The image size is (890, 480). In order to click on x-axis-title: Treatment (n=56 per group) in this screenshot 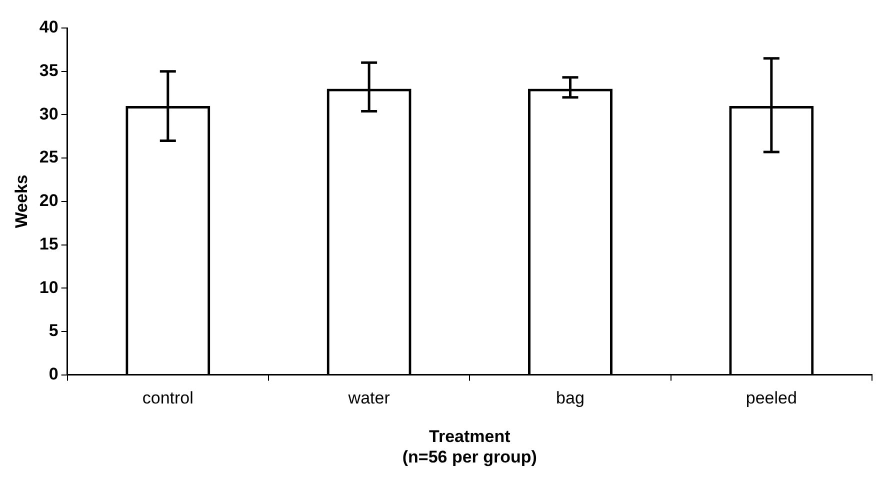, I will do `click(469, 446)`.